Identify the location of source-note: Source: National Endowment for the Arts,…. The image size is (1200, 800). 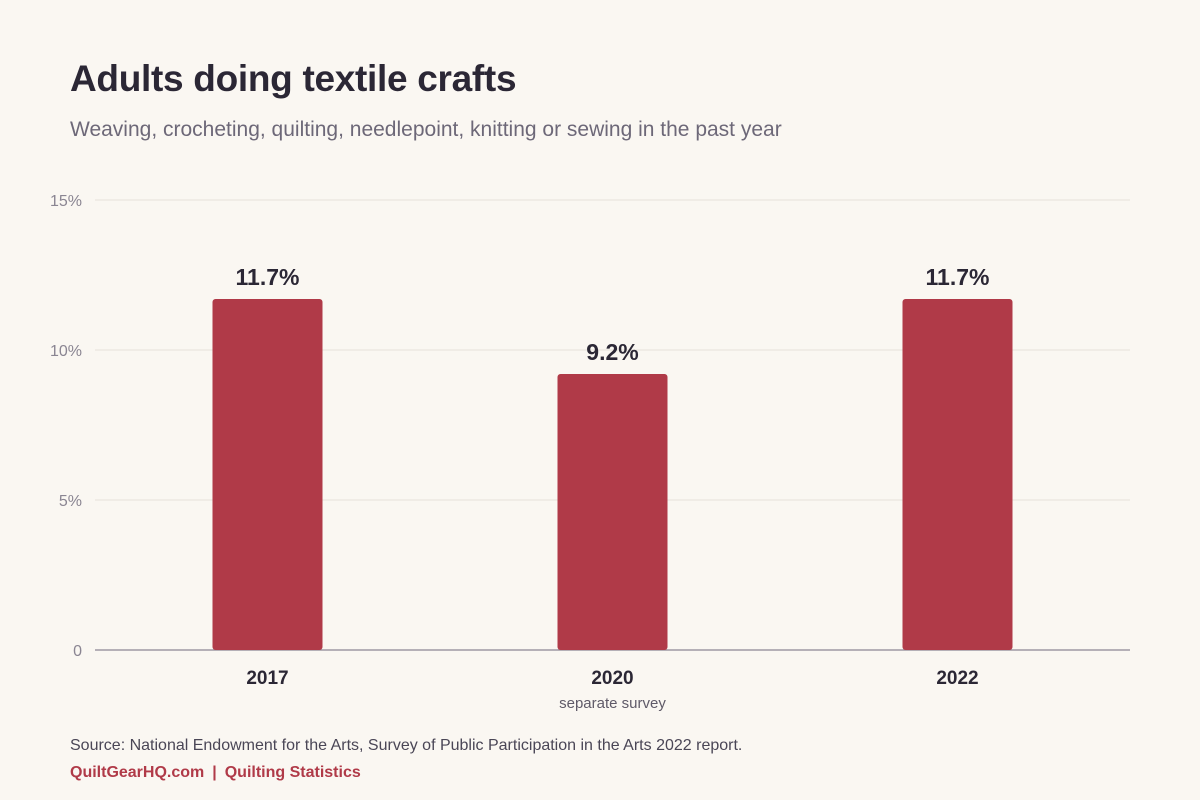
(406, 745).